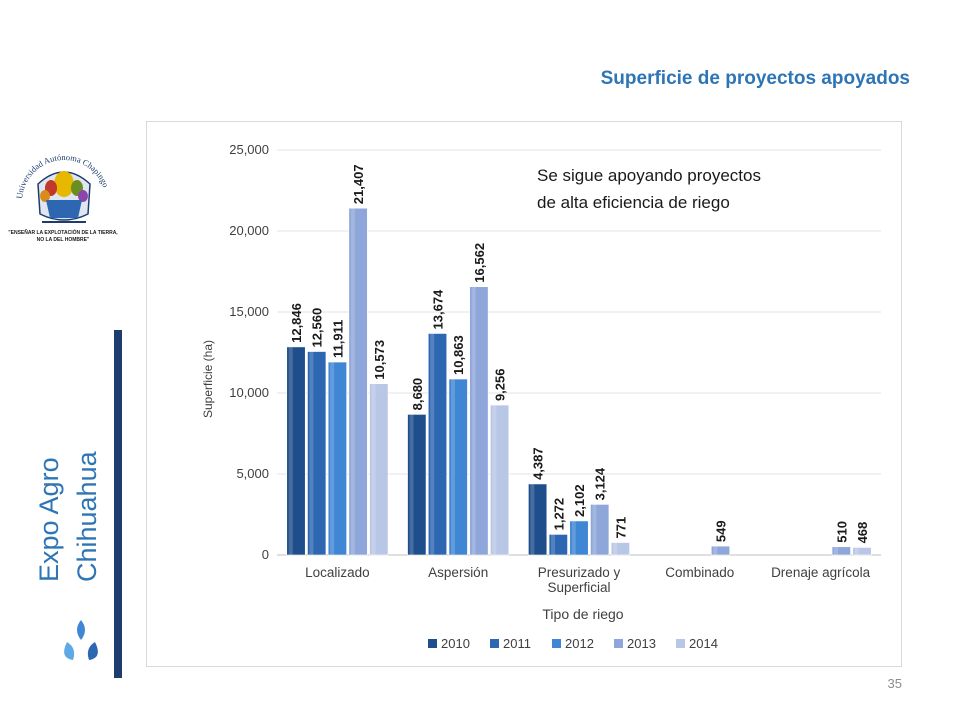  What do you see at coordinates (249, 311) in the screenshot?
I see `y-tick-label: 15,000` at bounding box center [249, 311].